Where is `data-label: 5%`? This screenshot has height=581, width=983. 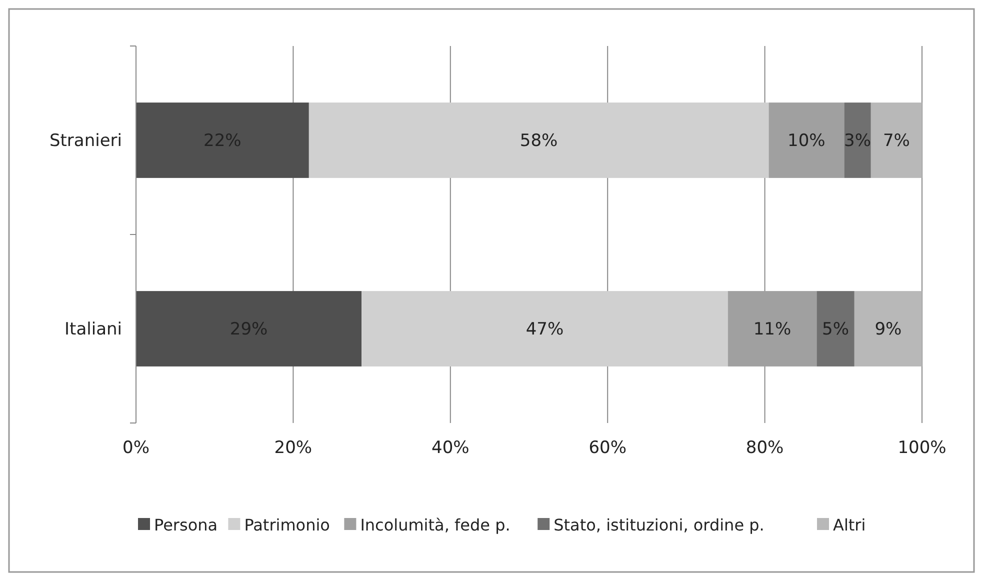
data-label: 5% is located at coordinates (836, 330).